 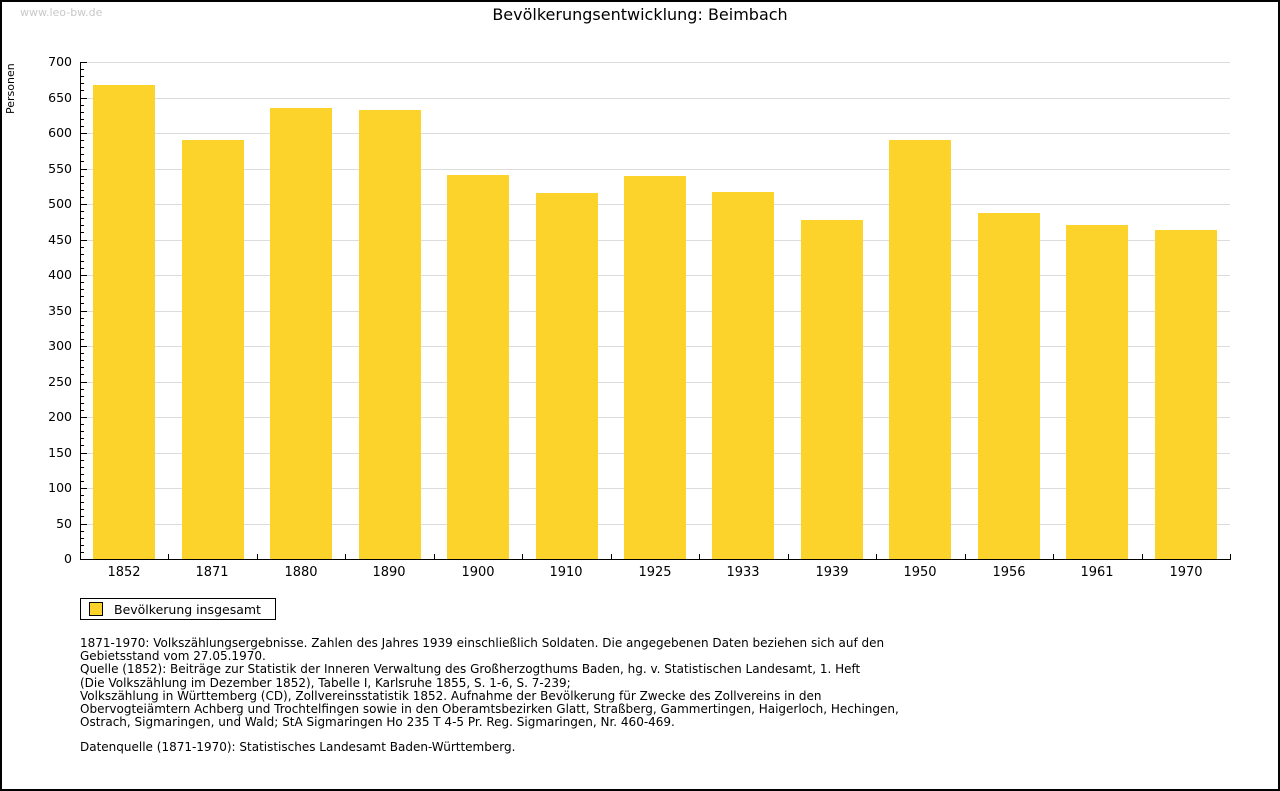 What do you see at coordinates (124, 572) in the screenshot?
I see `x-tick-label: 1852` at bounding box center [124, 572].